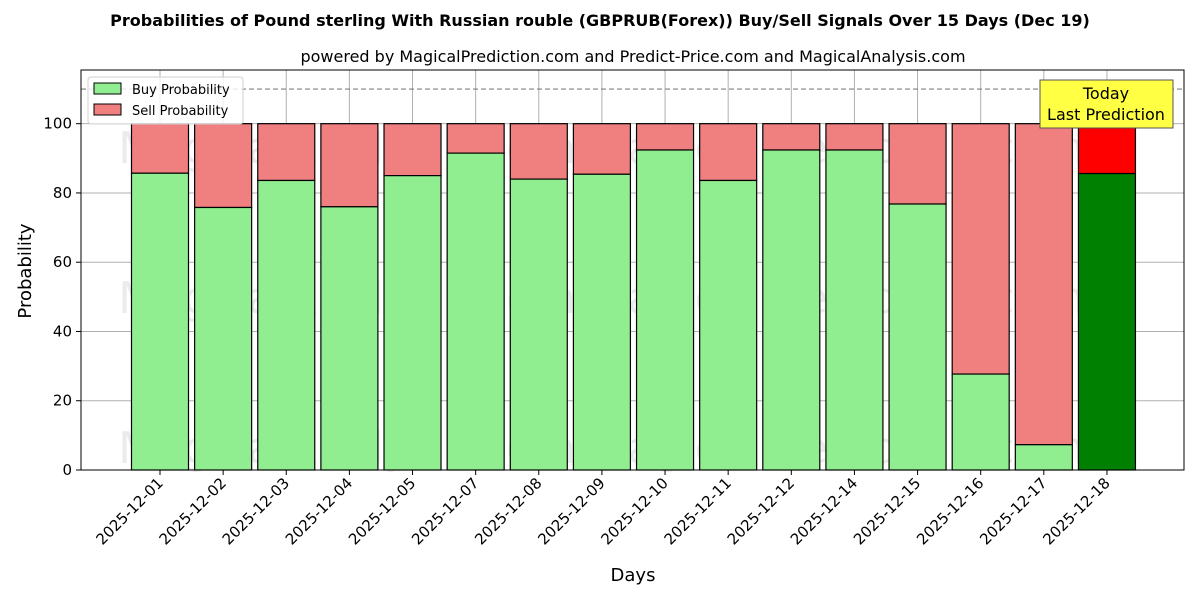  What do you see at coordinates (508, 511) in the screenshot?
I see `x-tick-label: 2025-12-08` at bounding box center [508, 511].